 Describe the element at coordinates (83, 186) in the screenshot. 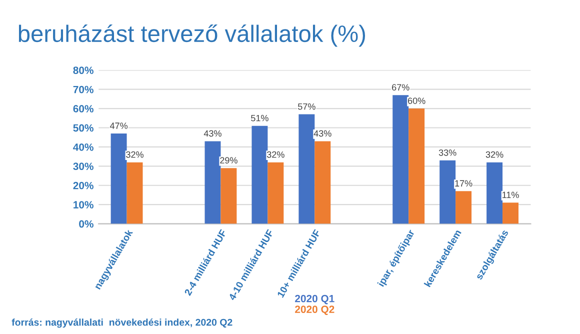

I see `y-tick-label: 20%` at that location.